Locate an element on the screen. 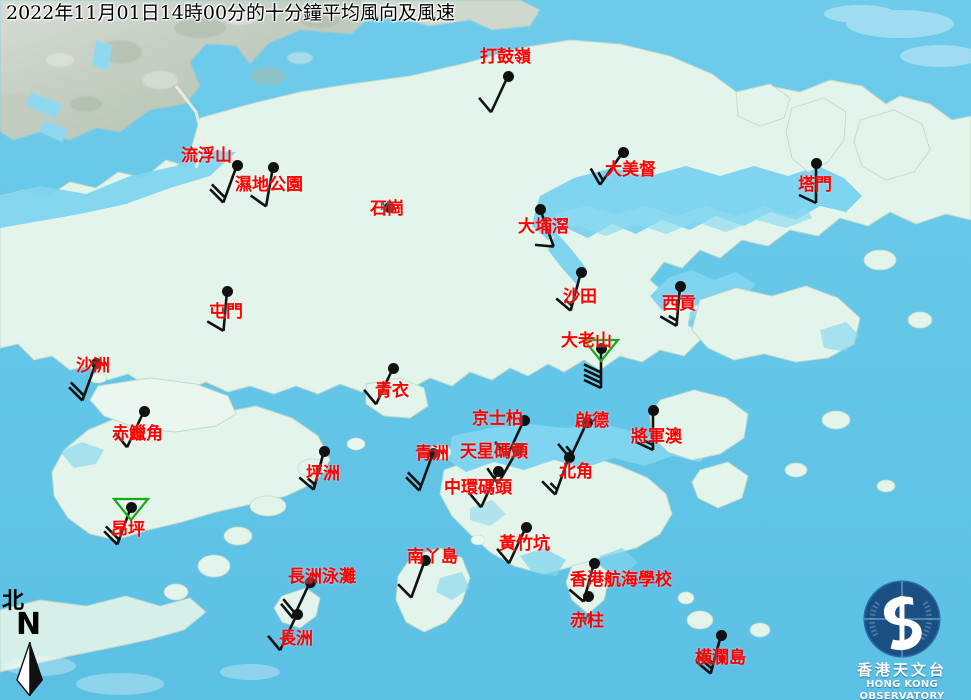  station-label: 北角 is located at coordinates (576, 472).